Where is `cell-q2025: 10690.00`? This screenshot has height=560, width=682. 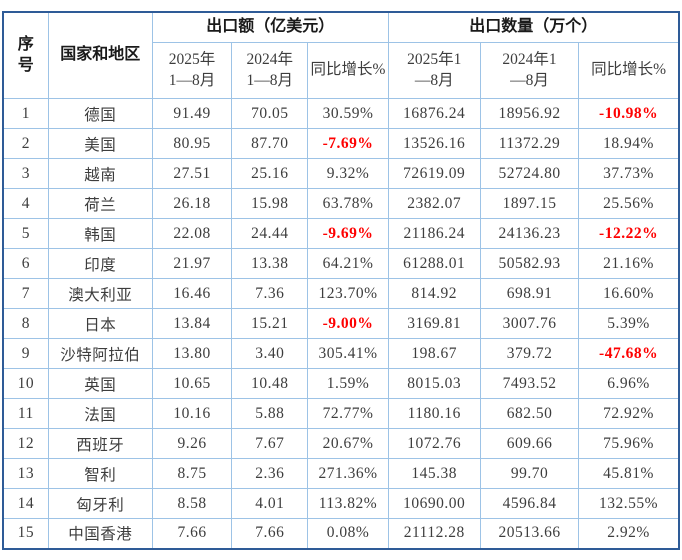
cell-q2025: 10690.00 is located at coordinates (434, 503).